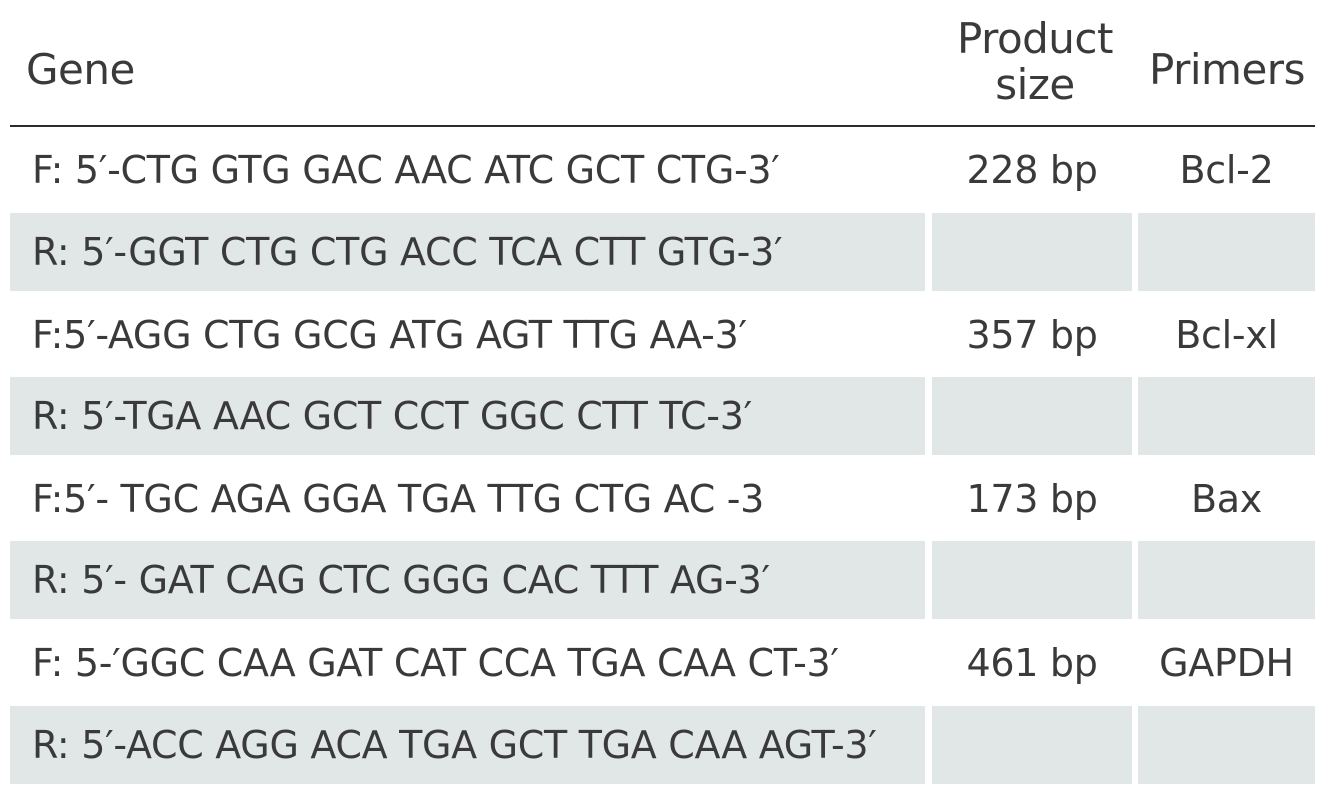 The image size is (1331, 800). Describe the element at coordinates (1032, 499) in the screenshot. I see `product-size-cell: 173 bp` at that location.